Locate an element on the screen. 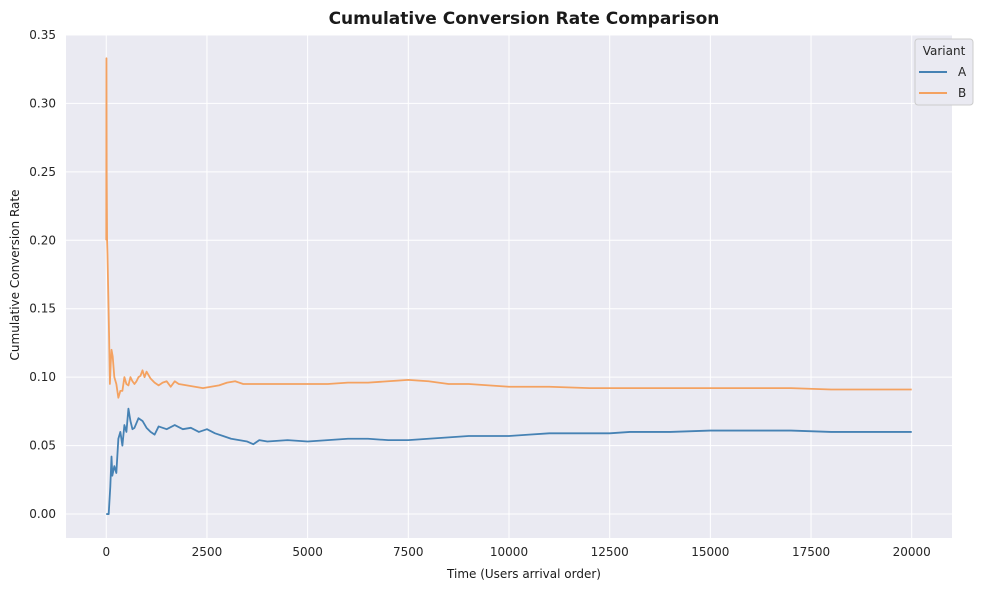  y-axis-label: Cumulative Conversion Rate is located at coordinates (15, 275).